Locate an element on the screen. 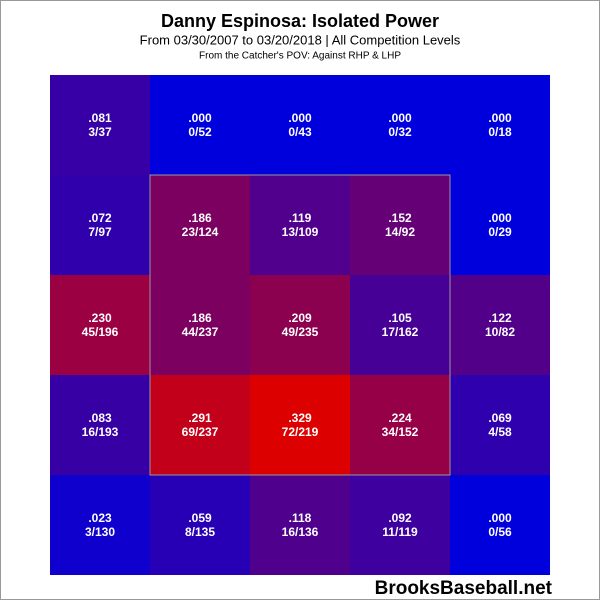  hit-ratio: 8/135 is located at coordinates (200, 532).